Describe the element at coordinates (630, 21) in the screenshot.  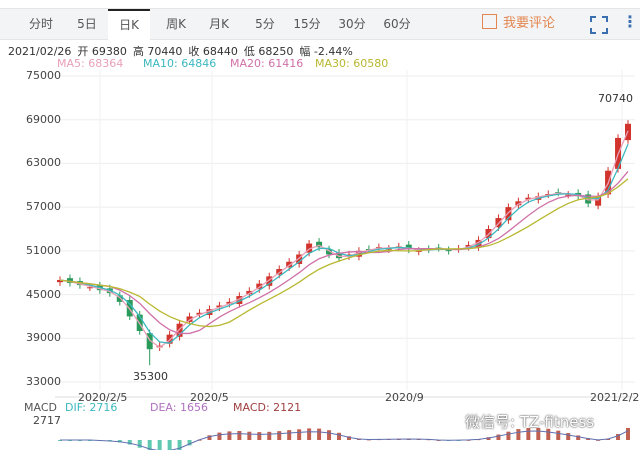
I see `more-vertical-icon: ⋮` at that location.